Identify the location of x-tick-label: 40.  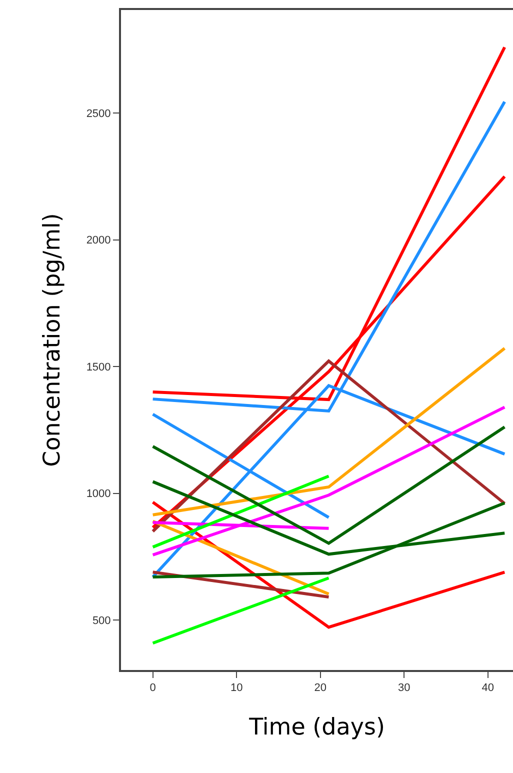
(488, 688).